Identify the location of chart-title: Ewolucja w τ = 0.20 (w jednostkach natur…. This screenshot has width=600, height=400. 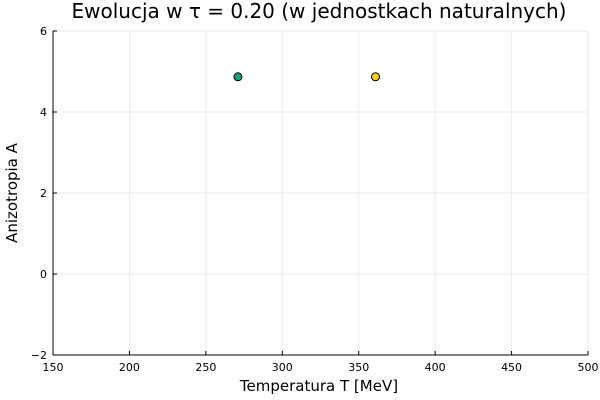
(319, 11).